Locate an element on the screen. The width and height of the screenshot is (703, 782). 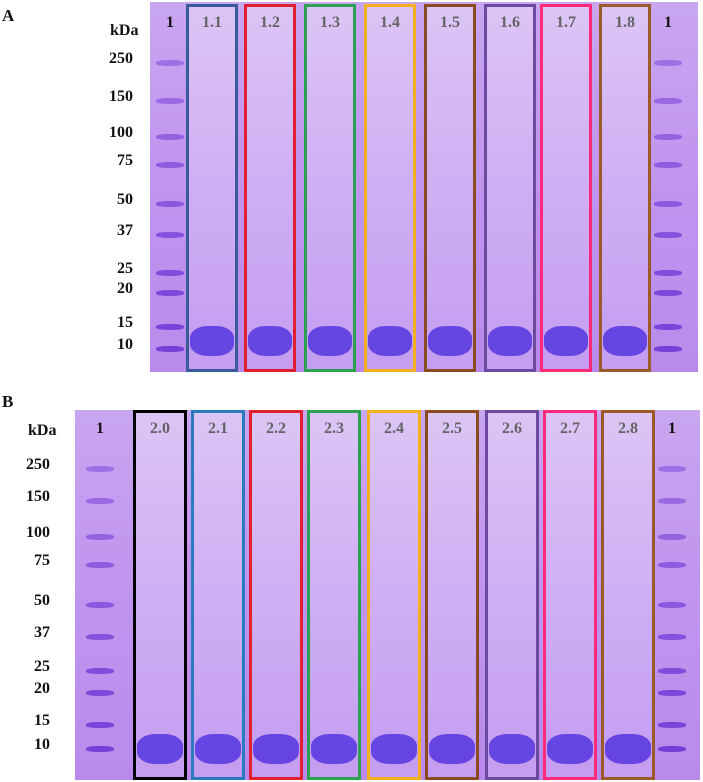
lane-2.1-dye-front is located at coordinates (218, 749).